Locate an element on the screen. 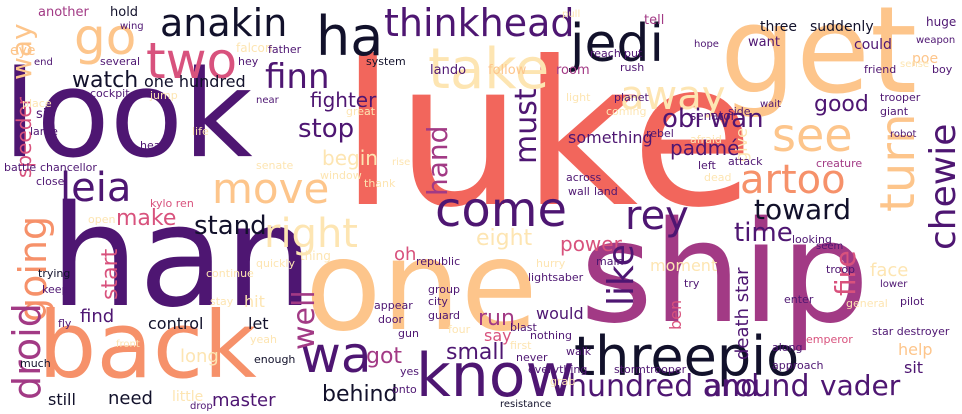 This screenshot has height=414, width=962. word-several: several is located at coordinates (120, 61).